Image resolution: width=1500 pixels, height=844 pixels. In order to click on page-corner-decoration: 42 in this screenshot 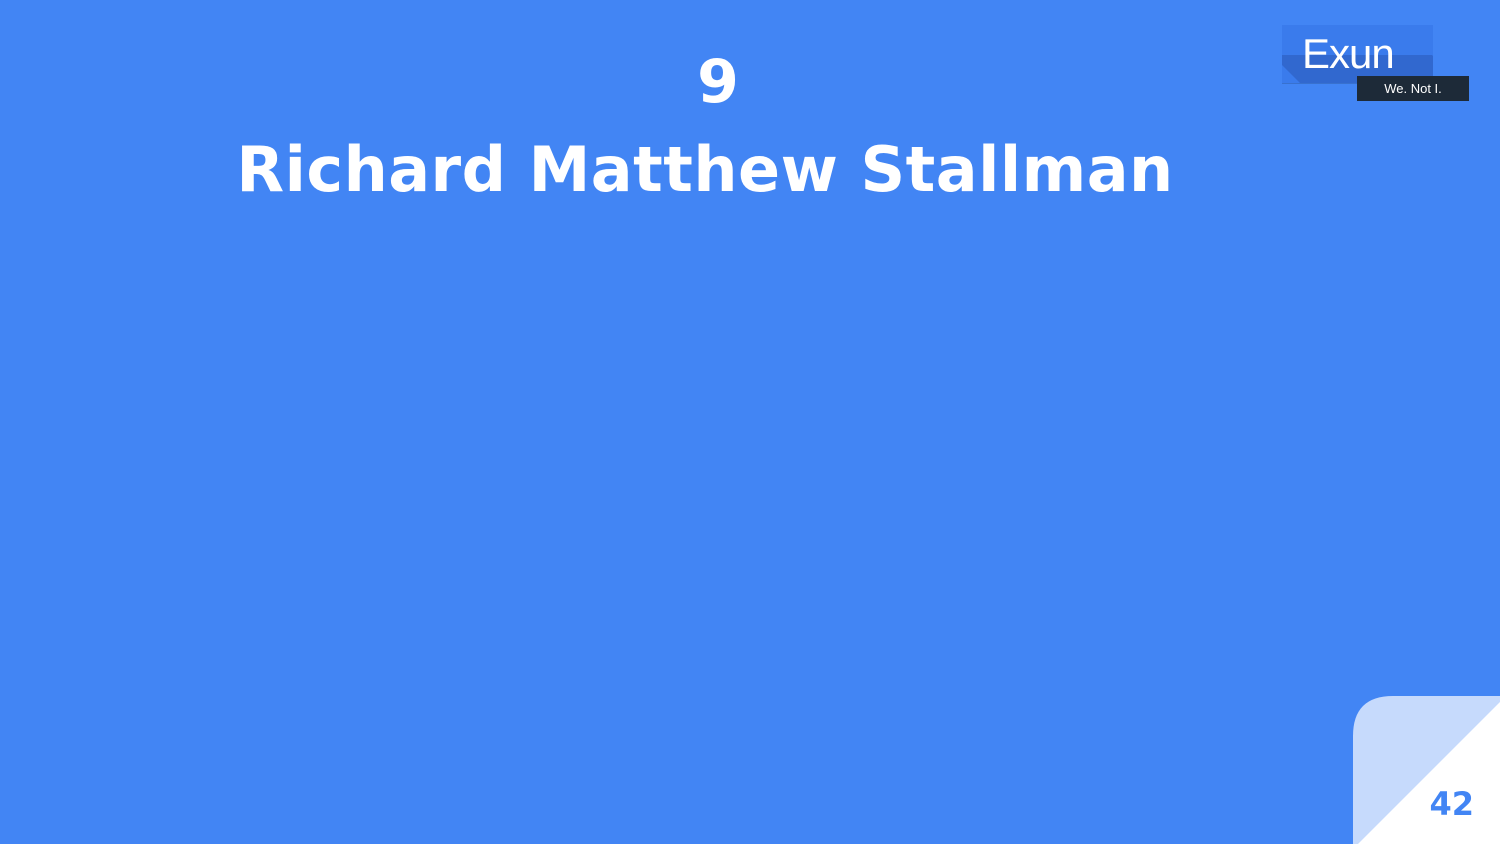, I will do `click(1426, 770)`.